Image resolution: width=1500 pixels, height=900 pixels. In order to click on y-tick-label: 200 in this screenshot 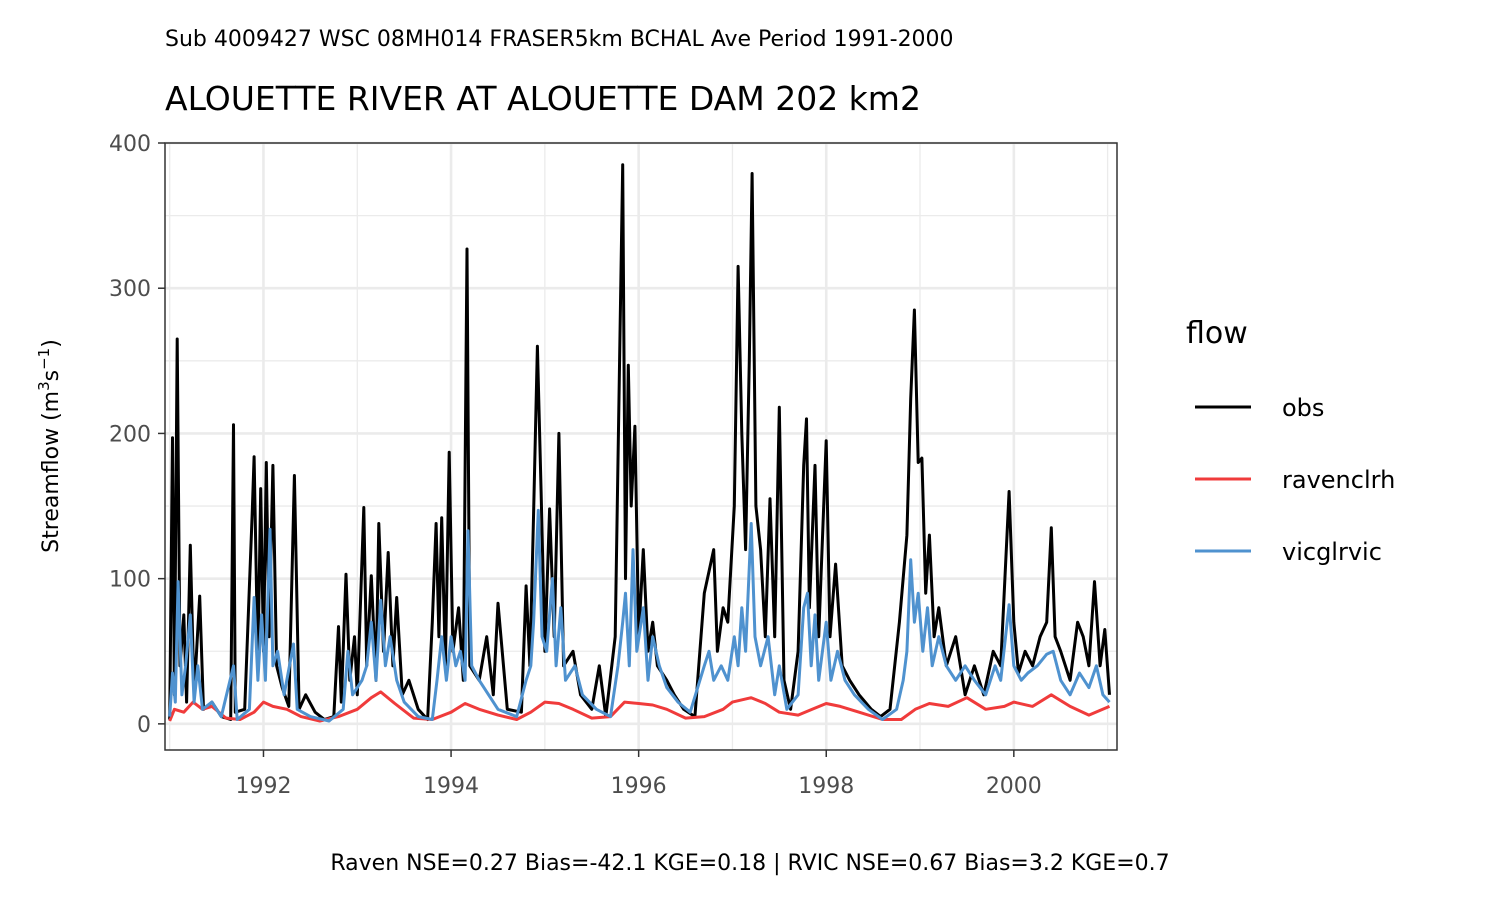, I will do `click(130, 434)`.